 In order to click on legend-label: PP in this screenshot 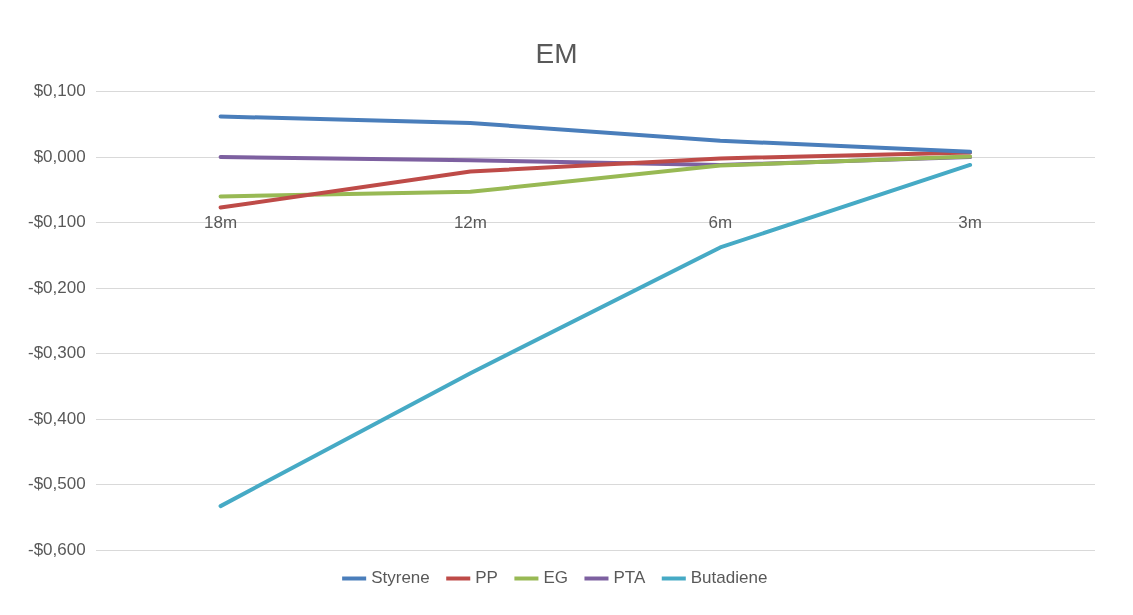, I will do `click(486, 578)`.